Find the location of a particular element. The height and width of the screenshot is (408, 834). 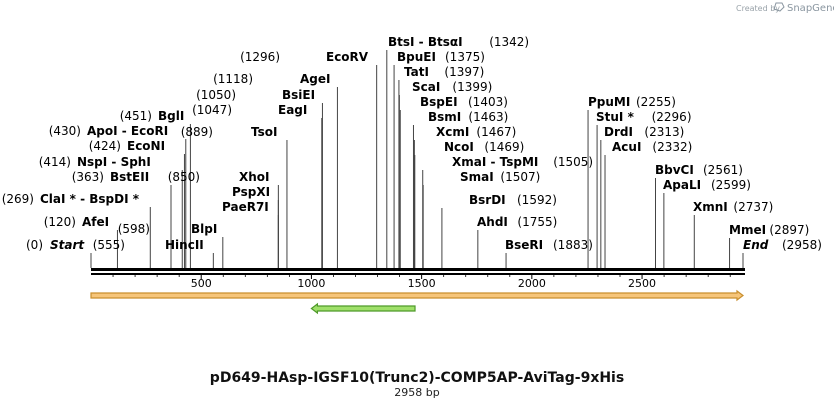

restriction-site: (1399) ScaI is located at coordinates (452, 87).